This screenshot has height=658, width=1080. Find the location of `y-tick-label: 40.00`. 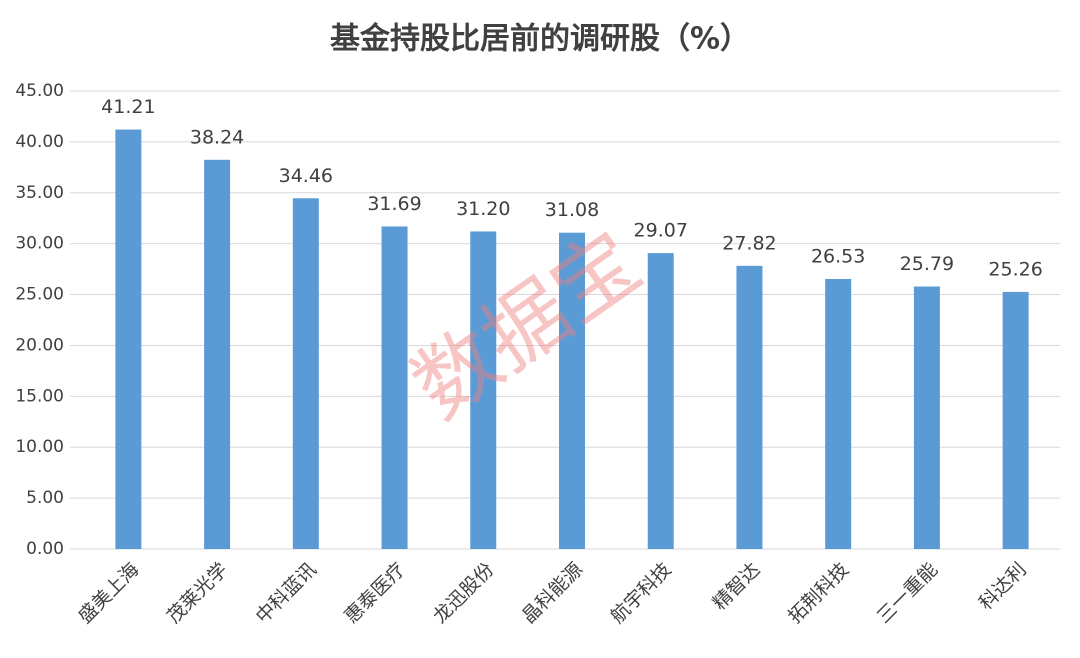

y-tick-label: 40.00 is located at coordinates (39, 142).